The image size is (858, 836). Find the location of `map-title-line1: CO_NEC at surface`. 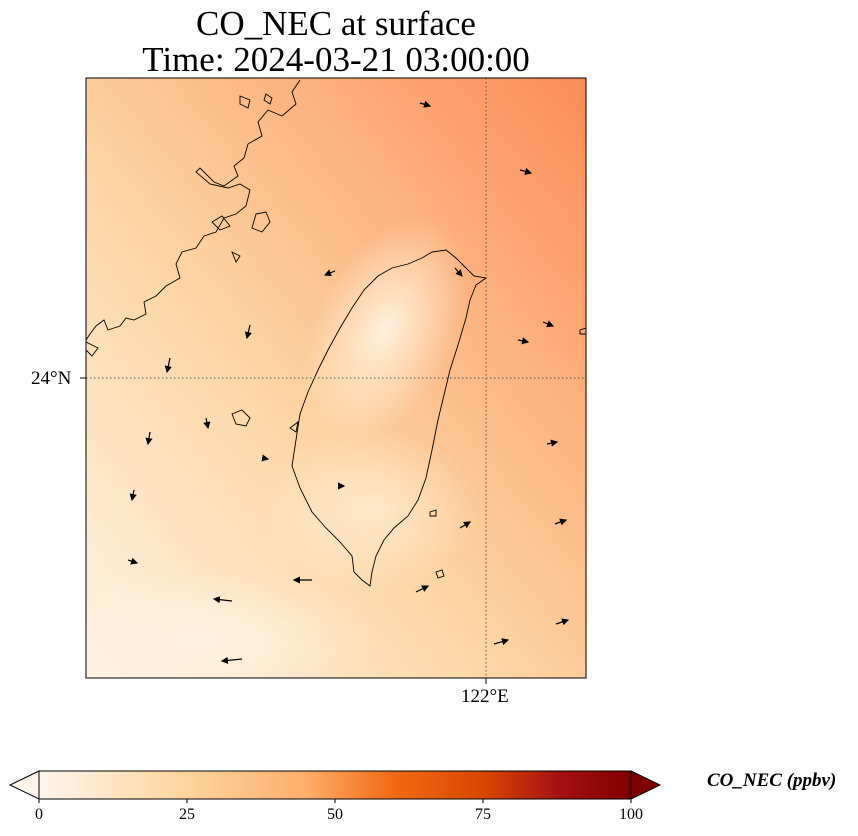

map-title-line1: CO_NEC at surface is located at coordinates (336, 23).